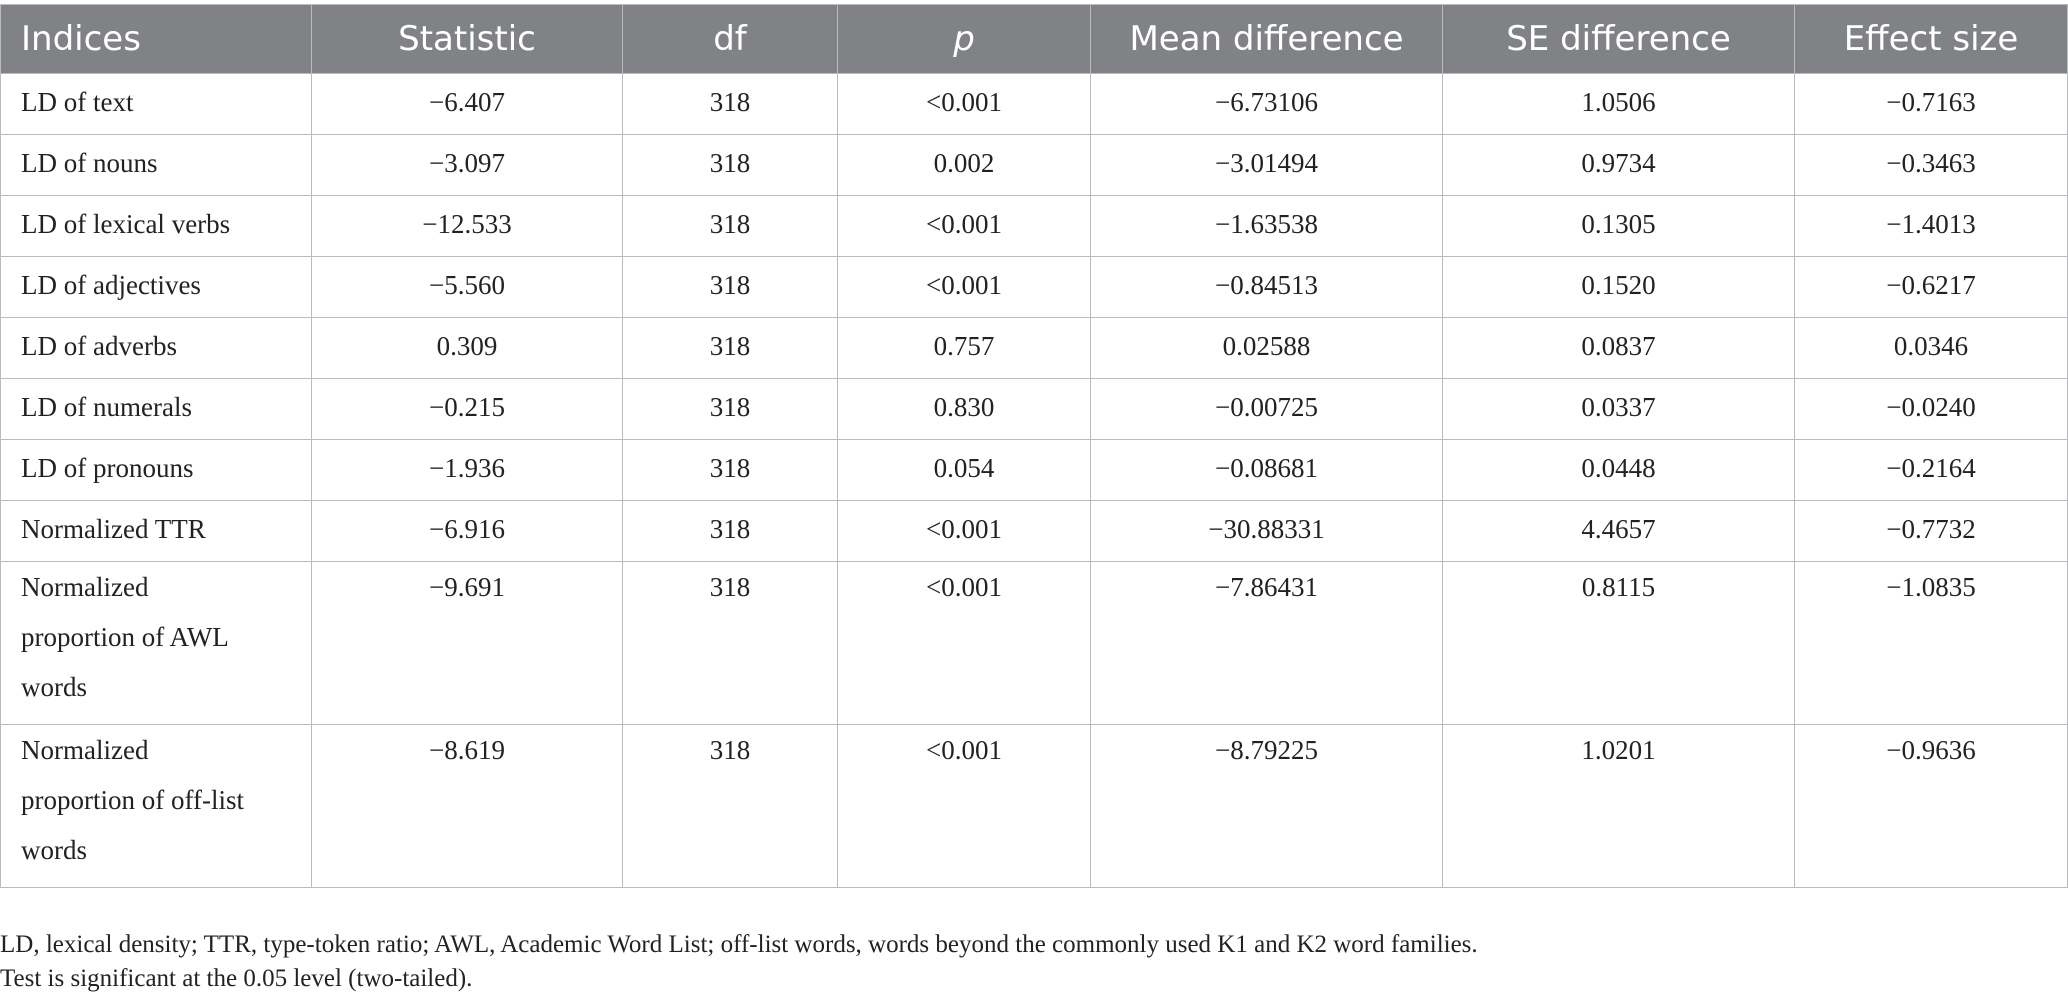 This screenshot has height=1006, width=2068. What do you see at coordinates (1931, 643) in the screenshot?
I see `cell-effect-size: −1.0835` at bounding box center [1931, 643].